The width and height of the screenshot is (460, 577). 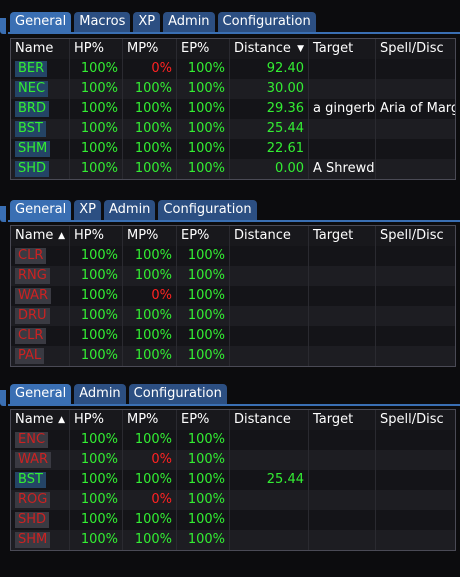 I want to click on class-name-button: BRD, so click(x=32, y=109).